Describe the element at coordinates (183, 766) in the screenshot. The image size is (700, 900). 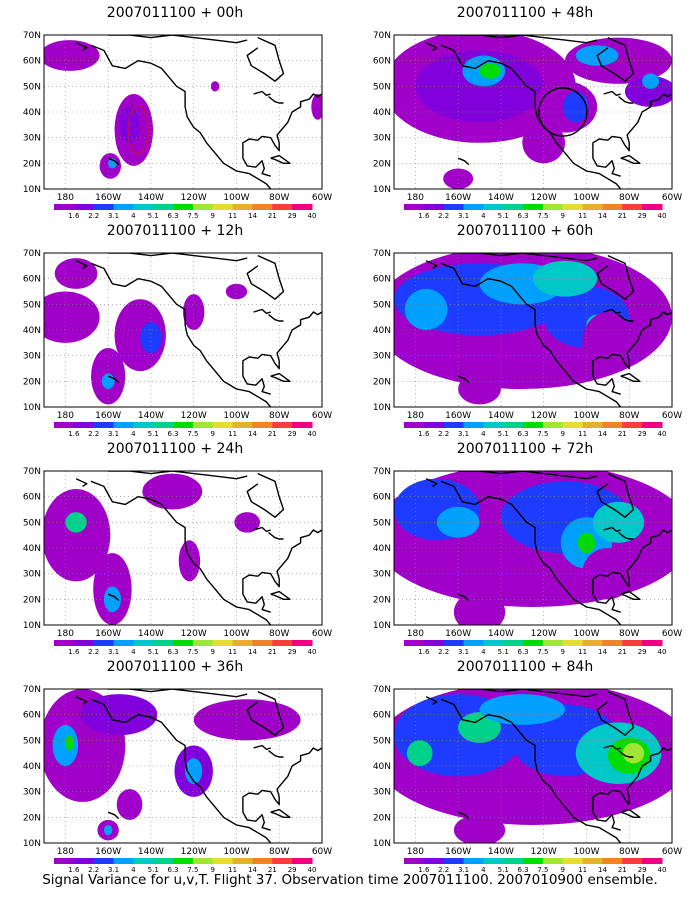
I see `map-frame` at that location.